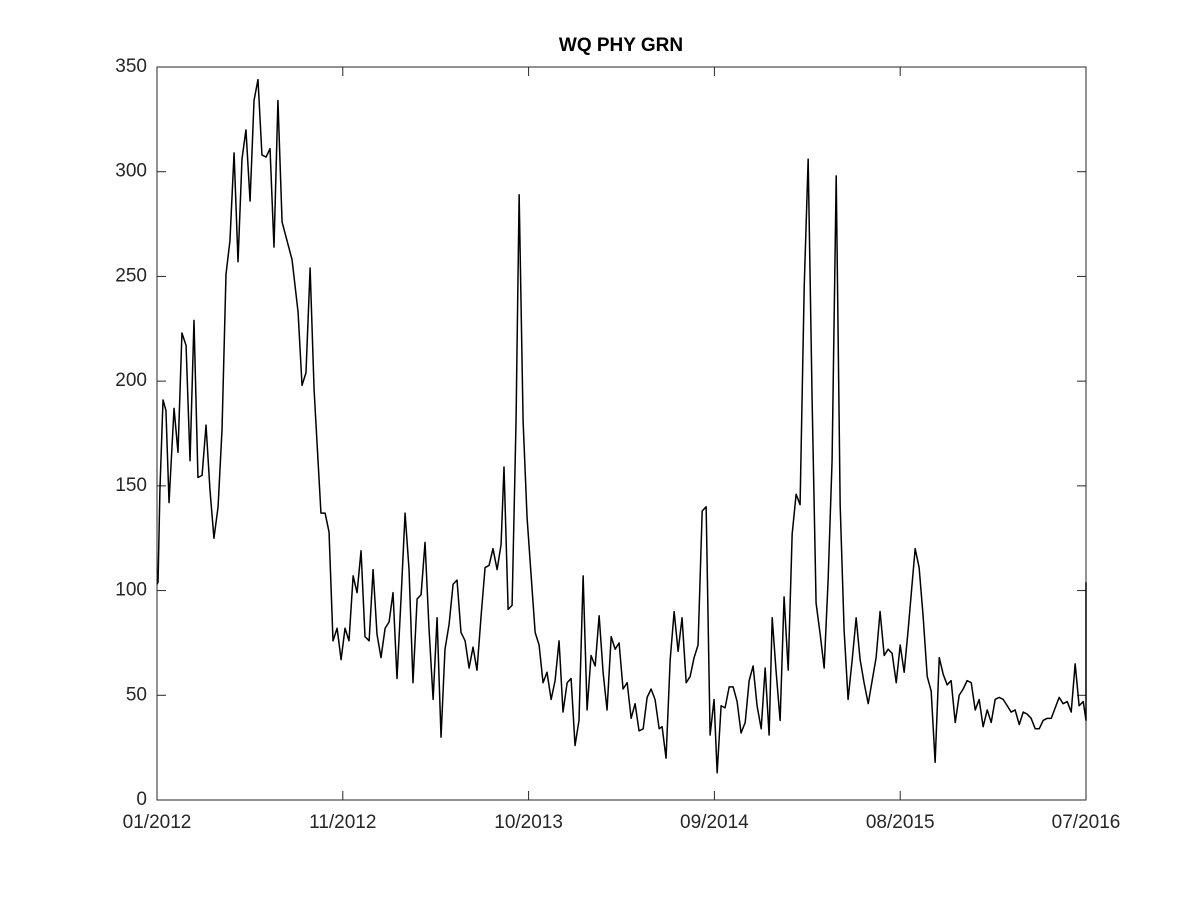 Image resolution: width=1200 pixels, height=900 pixels. What do you see at coordinates (621, 45) in the screenshot?
I see `chart-title: WQ PHY GRN` at bounding box center [621, 45].